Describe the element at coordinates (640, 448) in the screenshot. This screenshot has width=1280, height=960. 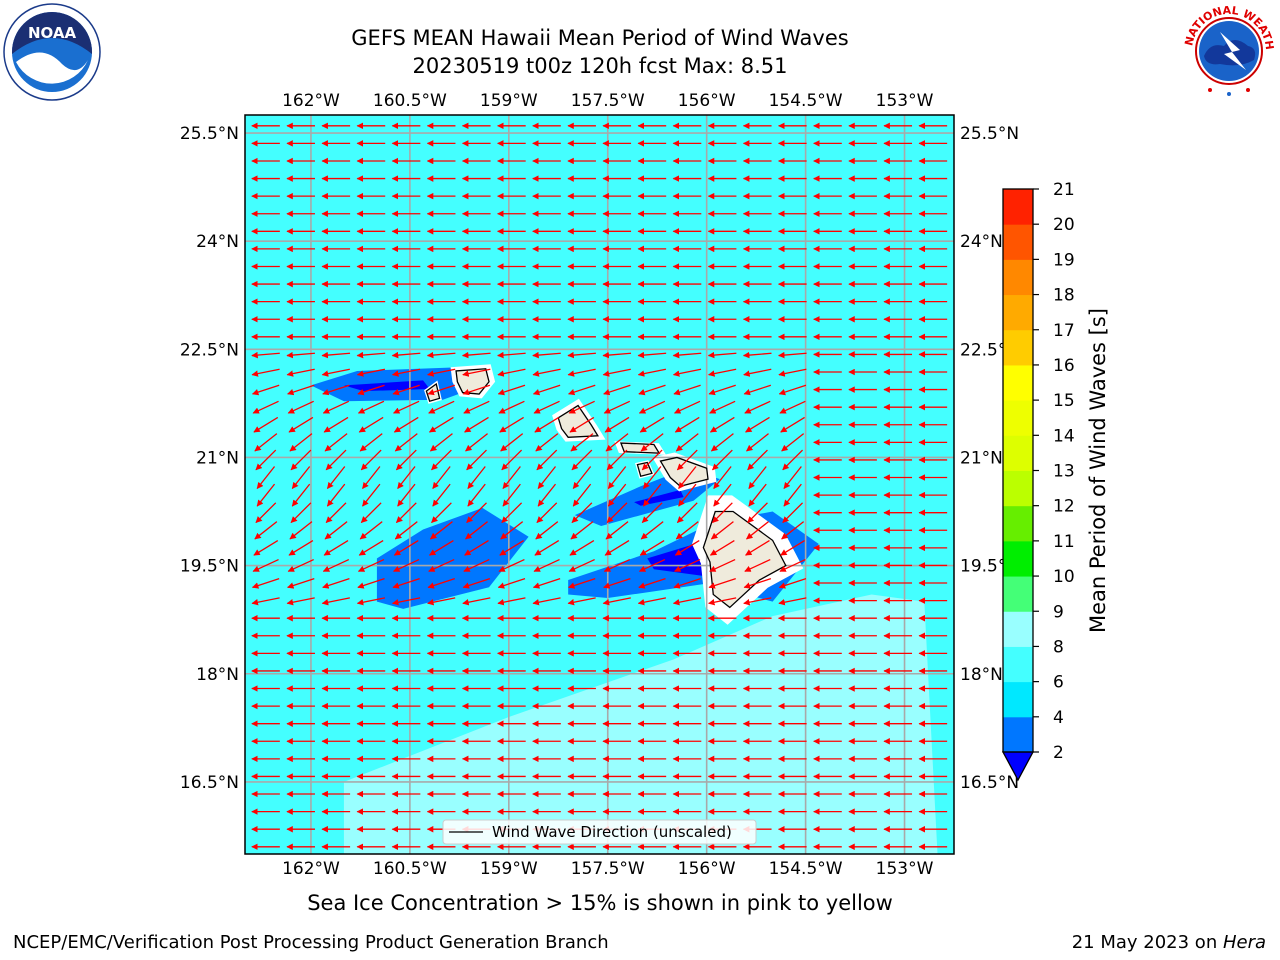
I see `island-molokai` at that location.